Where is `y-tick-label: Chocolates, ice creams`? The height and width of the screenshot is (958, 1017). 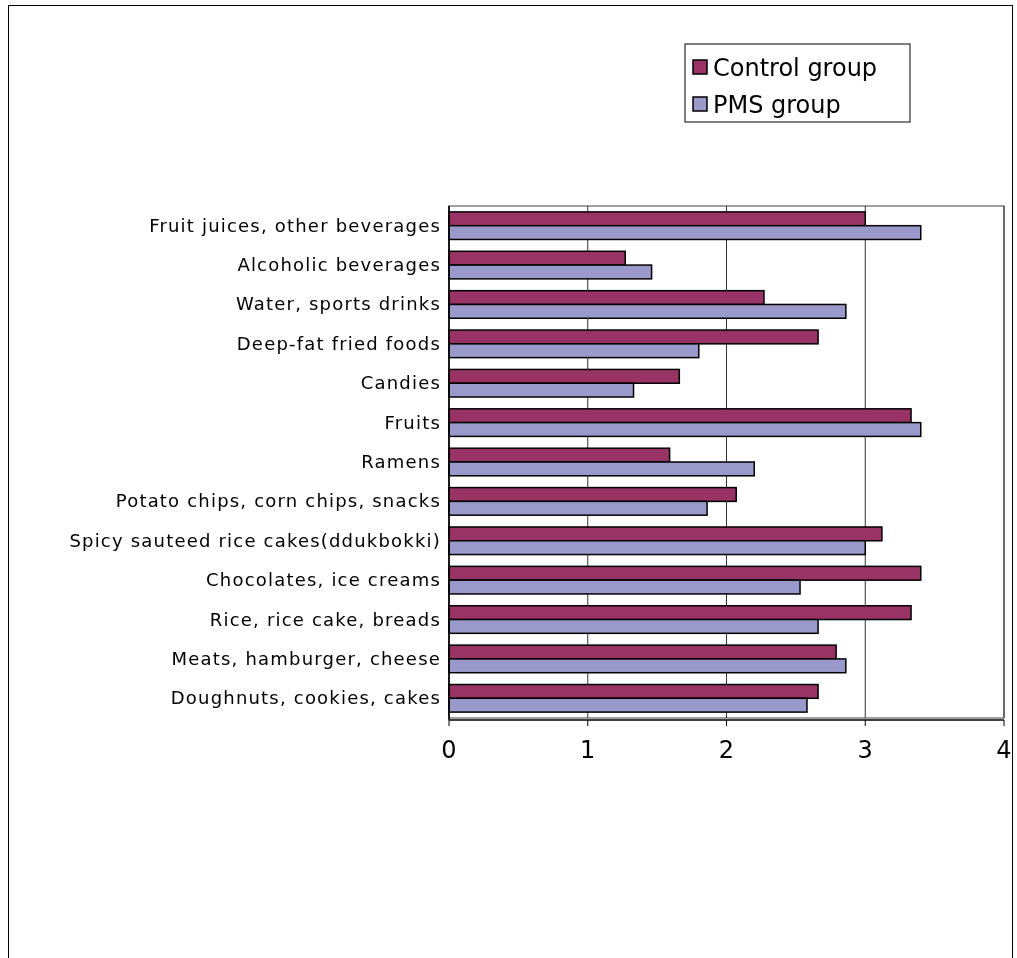 y-tick-label: Chocolates, ice creams is located at coordinates (323, 580).